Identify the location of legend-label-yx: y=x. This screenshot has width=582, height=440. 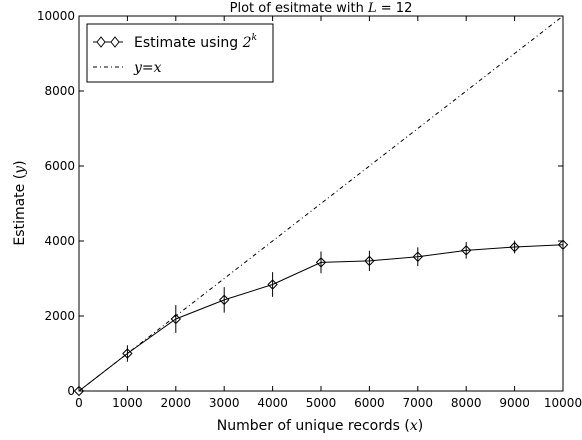
(147, 68).